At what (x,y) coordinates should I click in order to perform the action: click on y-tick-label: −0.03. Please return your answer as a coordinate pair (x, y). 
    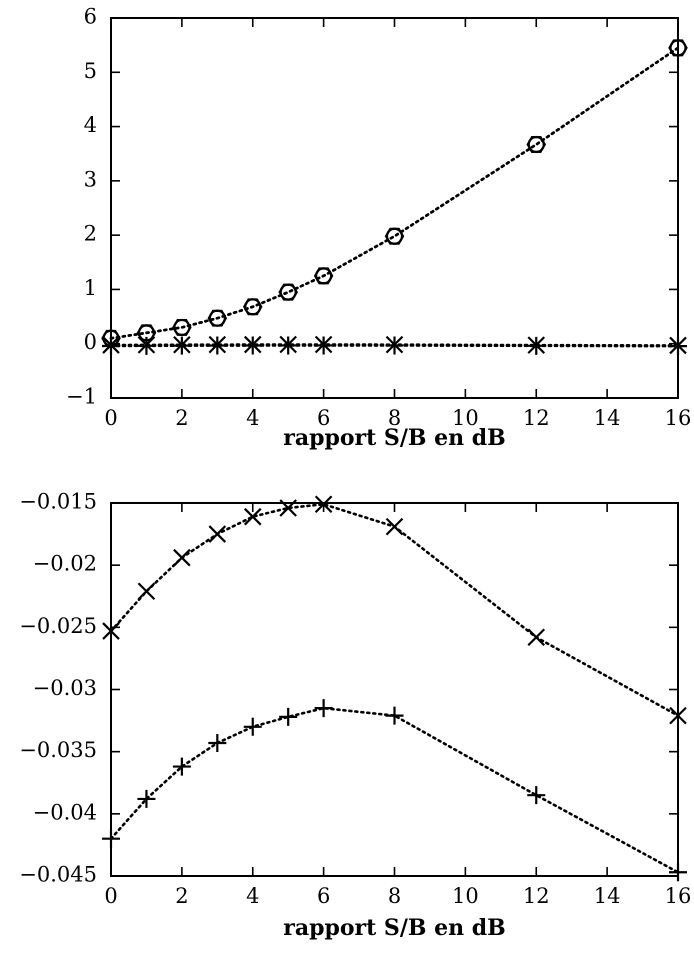
    Looking at the image, I should click on (65, 688).